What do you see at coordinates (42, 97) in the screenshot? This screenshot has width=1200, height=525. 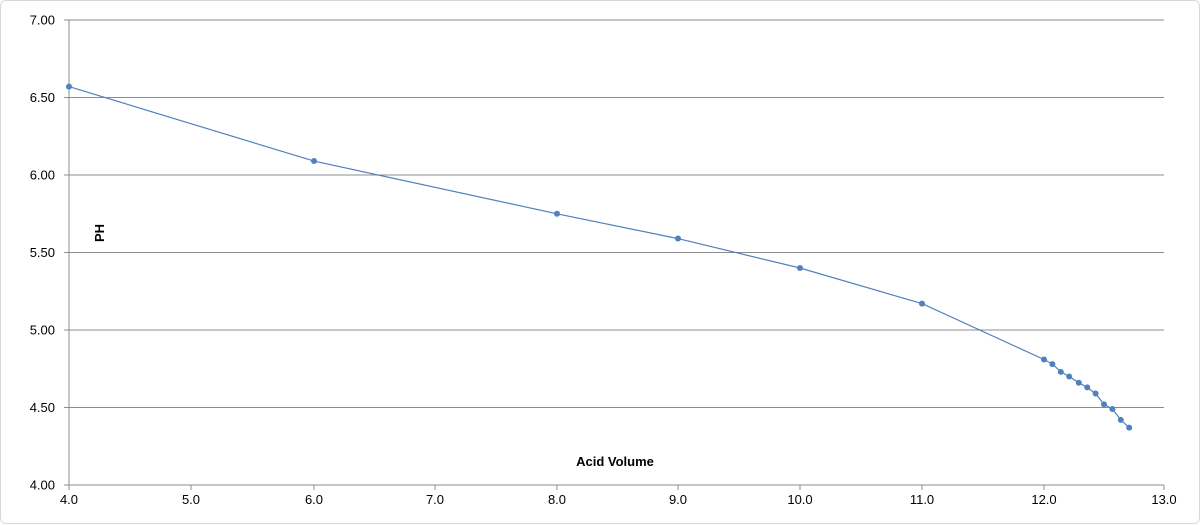 I see `y-tick-label: 6.50` at bounding box center [42, 97].